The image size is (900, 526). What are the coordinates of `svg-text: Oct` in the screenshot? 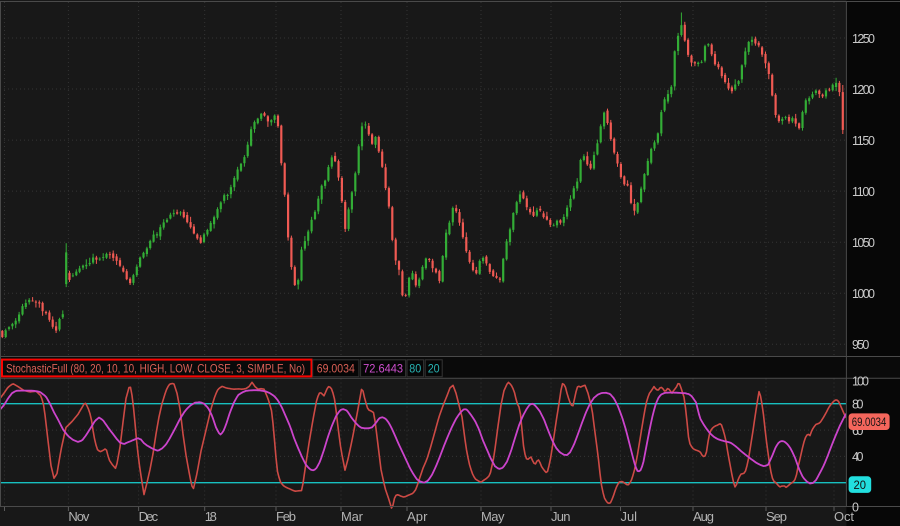 It's located at (844, 516).